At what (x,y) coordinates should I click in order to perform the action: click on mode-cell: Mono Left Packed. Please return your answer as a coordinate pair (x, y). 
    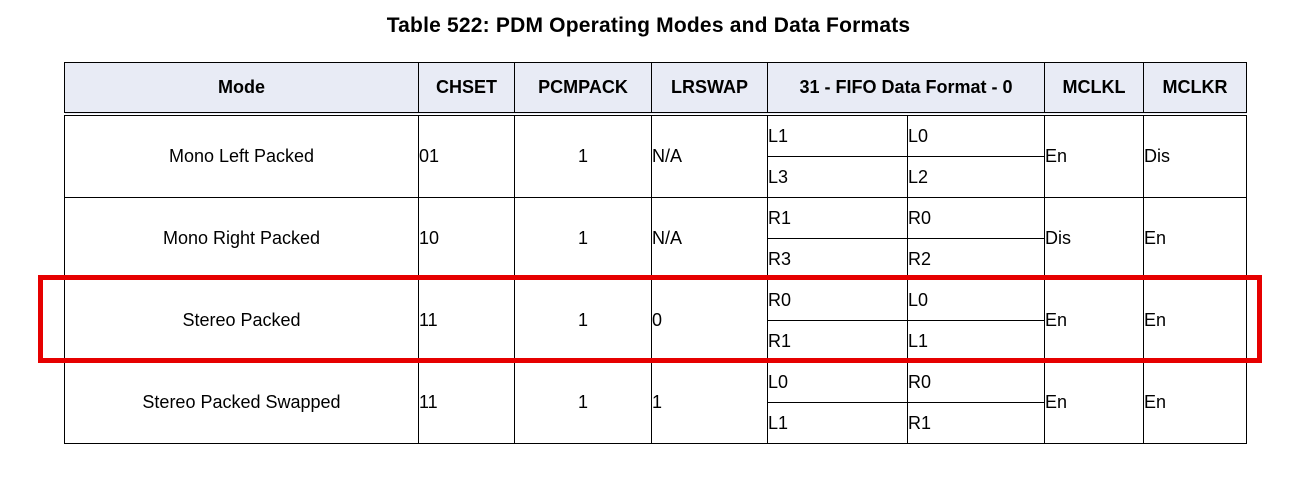
    Looking at the image, I should click on (241, 155).